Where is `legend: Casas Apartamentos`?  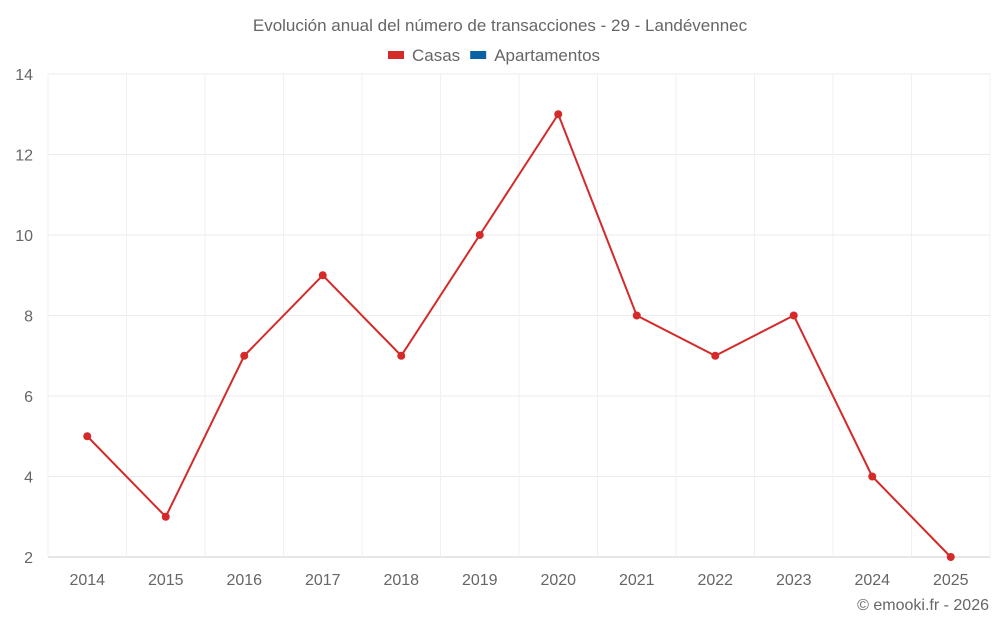 legend: Casas Apartamentos is located at coordinates (494, 55).